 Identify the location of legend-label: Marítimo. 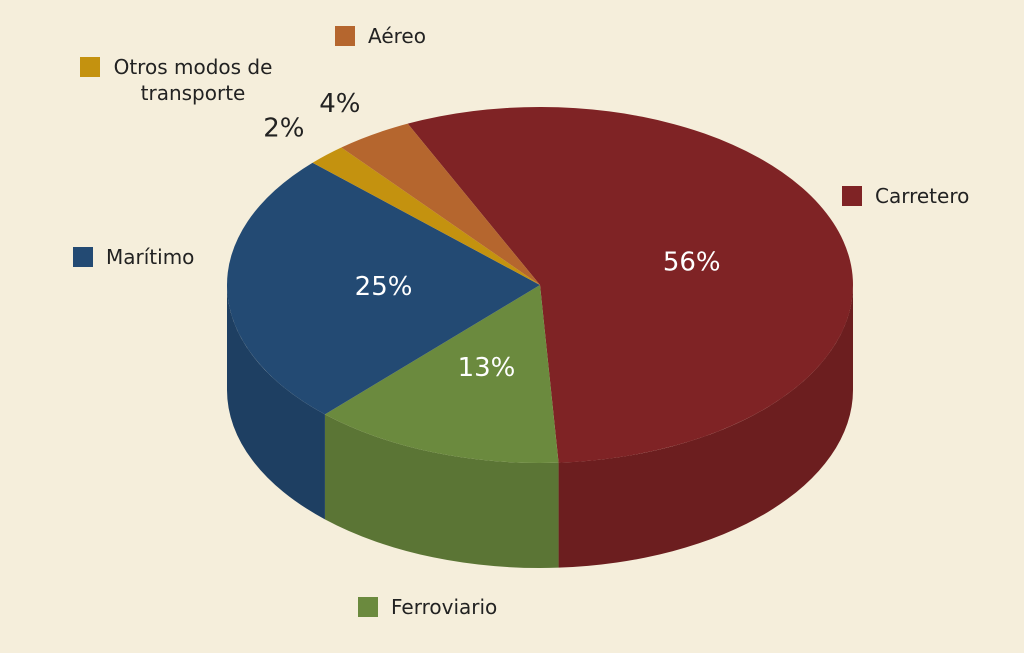
(150, 257).